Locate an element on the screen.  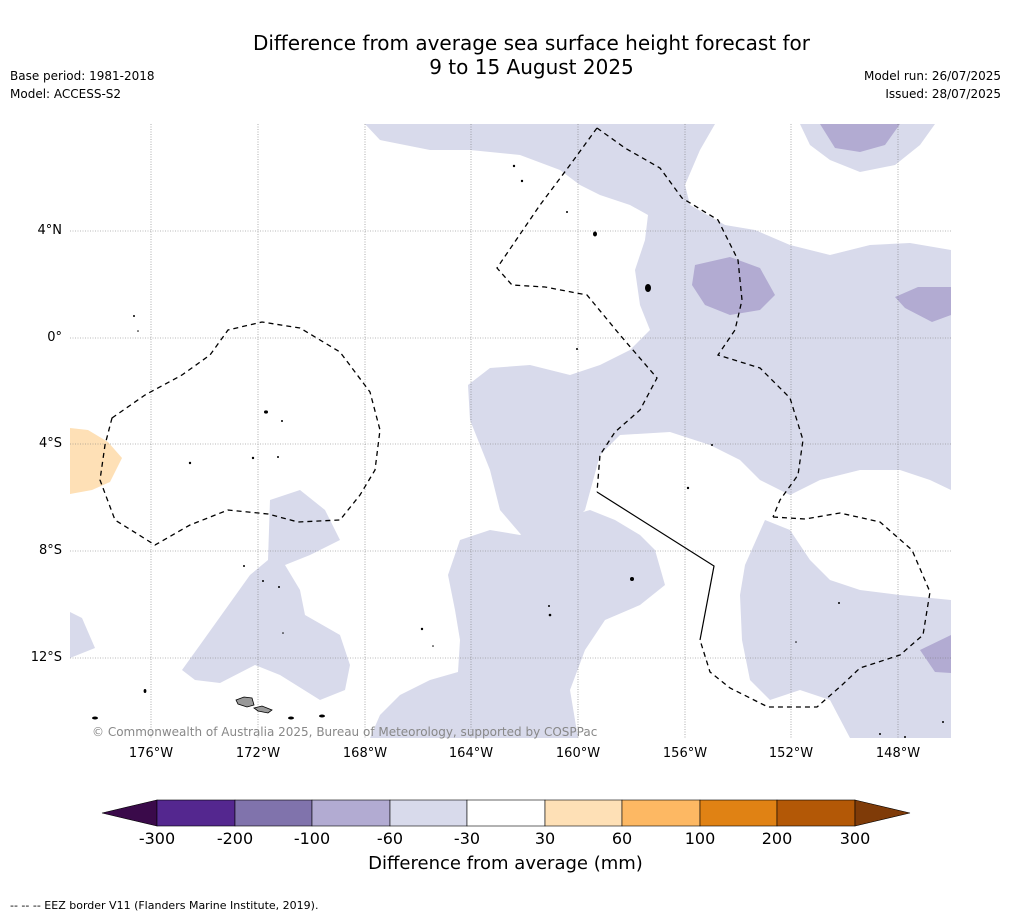
maritime-boundary-solid is located at coordinates (655, 566).